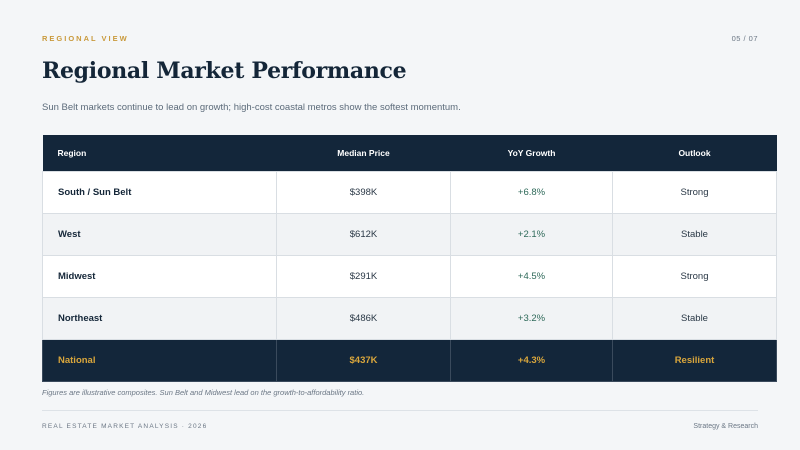  Describe the element at coordinates (125, 426) in the screenshot. I see `footer-left-text: REAL ESTATE MARKET ANALYSIS · 2026` at that location.